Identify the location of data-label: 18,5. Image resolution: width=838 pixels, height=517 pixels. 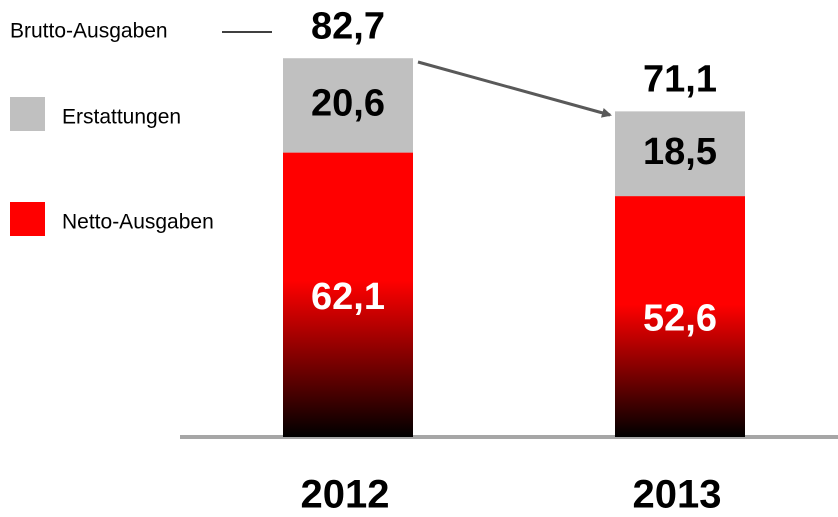
(680, 152).